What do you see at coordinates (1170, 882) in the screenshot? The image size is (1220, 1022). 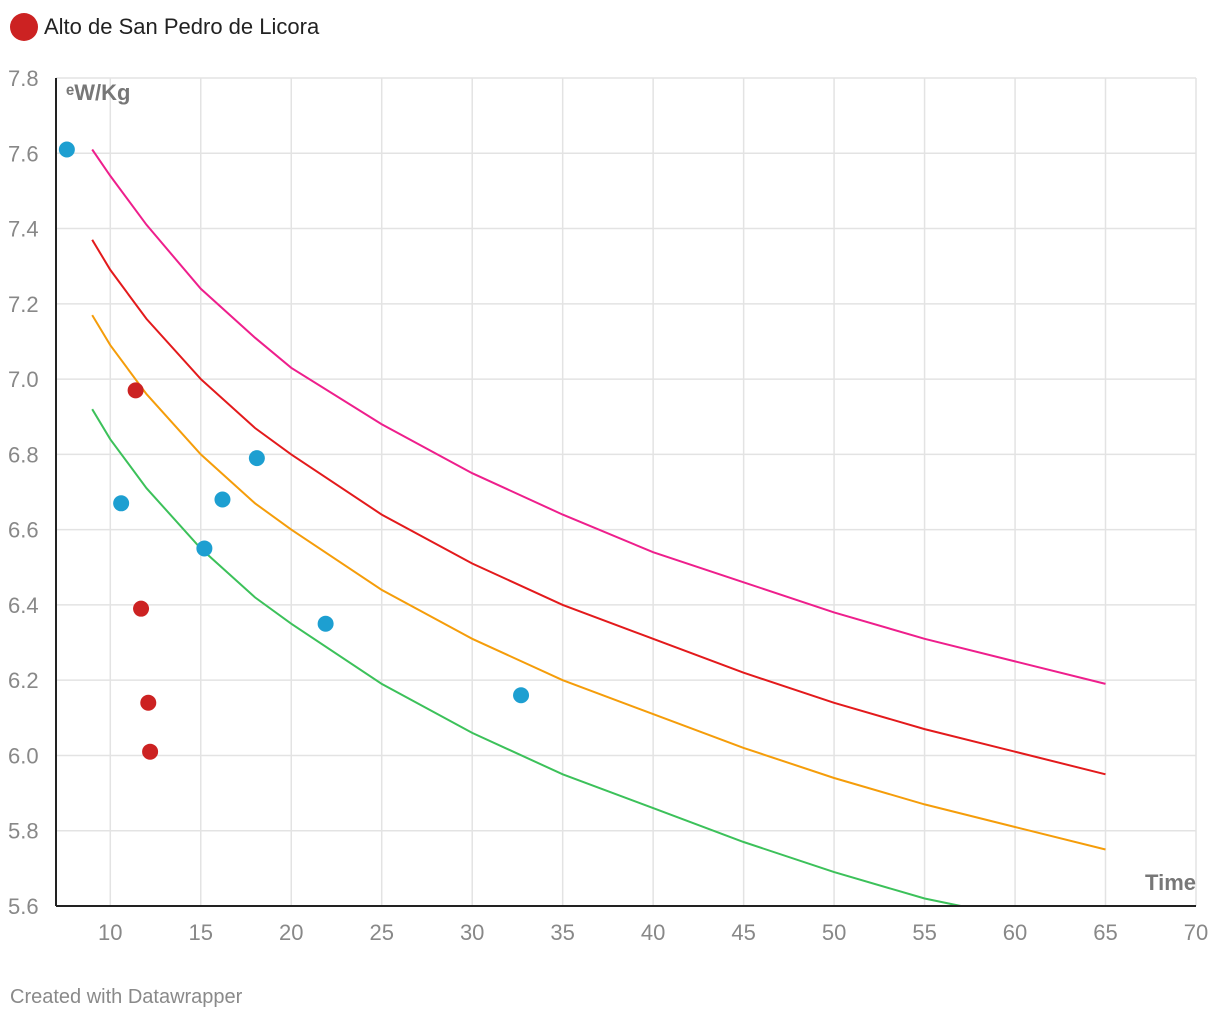 I see `x-axis-title: Time` at bounding box center [1170, 882].